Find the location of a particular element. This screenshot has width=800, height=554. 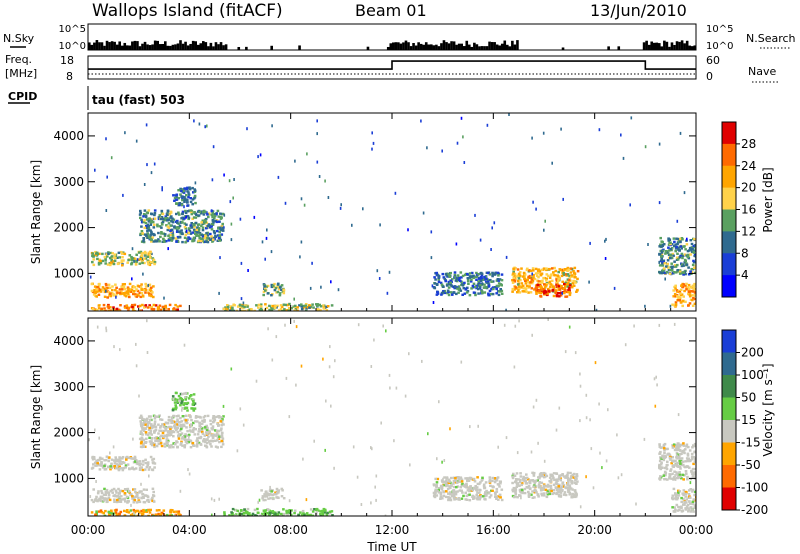

velocity-cbar-label: Velocity [m s⁻¹] is located at coordinates (768, 409).